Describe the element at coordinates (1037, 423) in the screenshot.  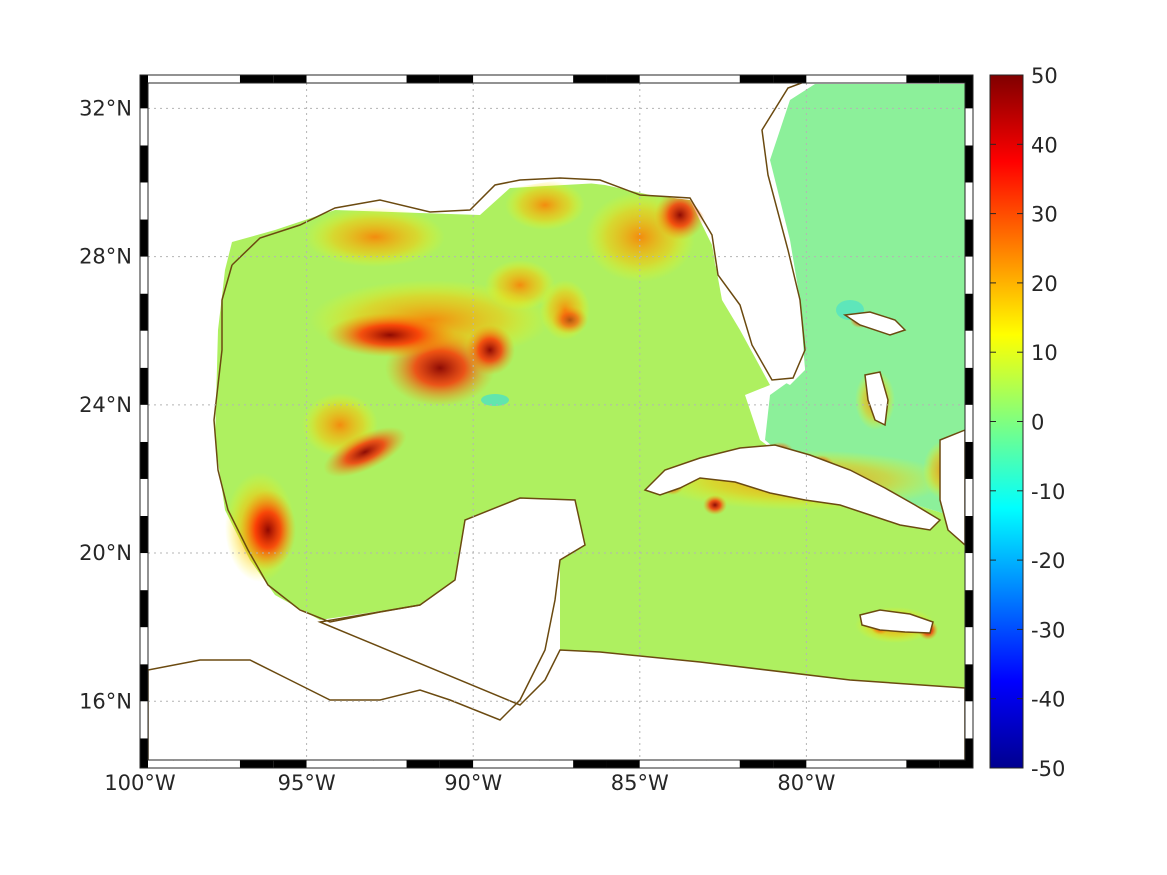
I see `colorbar-tick-label: 0` at that location.